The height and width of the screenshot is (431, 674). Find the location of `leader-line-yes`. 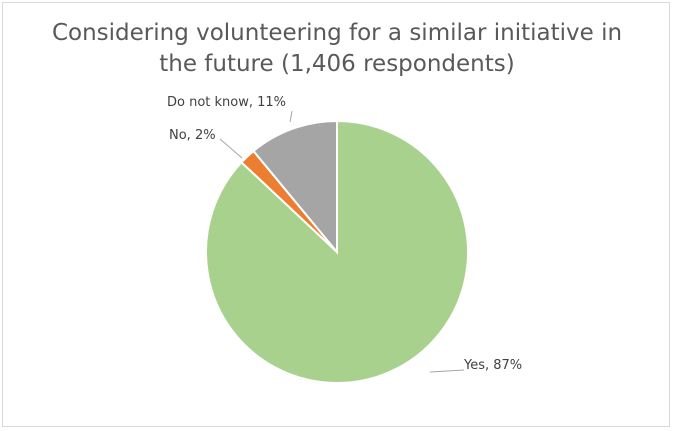

leader-line-yes is located at coordinates (447, 371).